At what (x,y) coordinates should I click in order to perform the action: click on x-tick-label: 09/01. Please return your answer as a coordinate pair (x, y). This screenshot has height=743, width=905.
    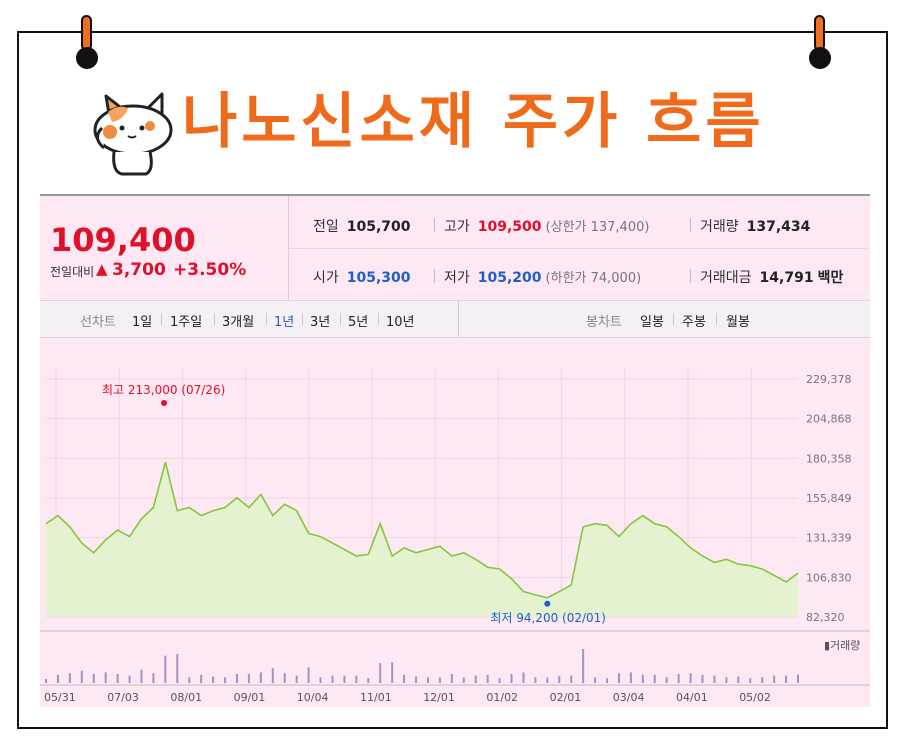
    Looking at the image, I should click on (250, 697).